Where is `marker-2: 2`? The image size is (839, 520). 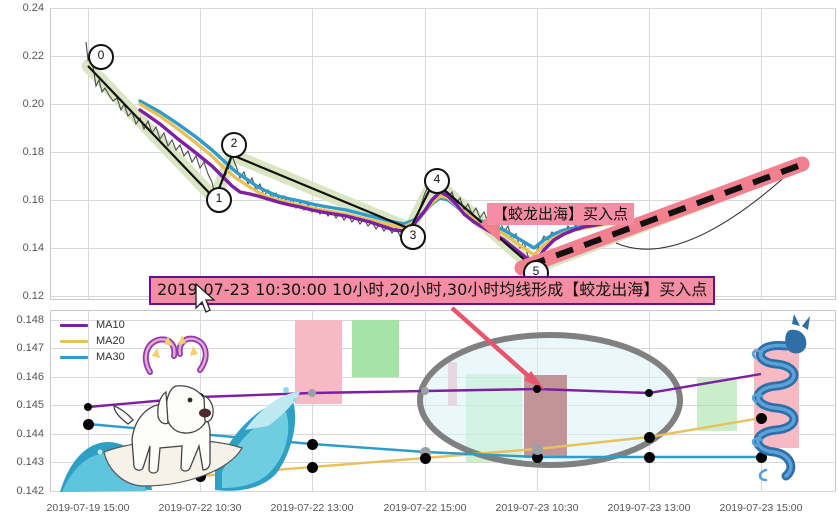
marker-2: 2 is located at coordinates (234, 145).